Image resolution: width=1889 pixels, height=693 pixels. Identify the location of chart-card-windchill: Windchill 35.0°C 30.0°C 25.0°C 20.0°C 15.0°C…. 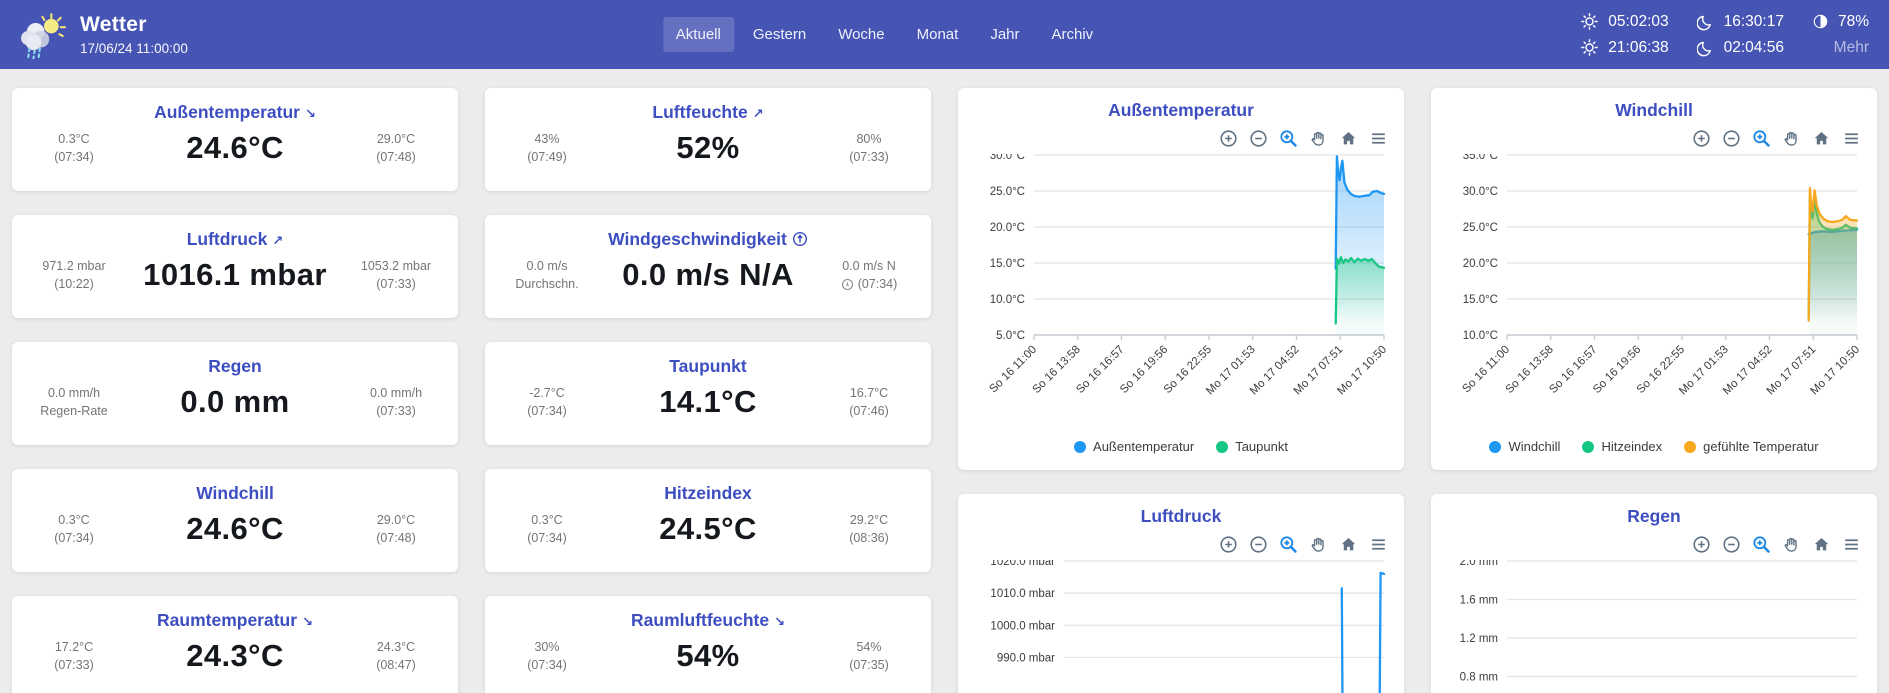
(1654, 279).